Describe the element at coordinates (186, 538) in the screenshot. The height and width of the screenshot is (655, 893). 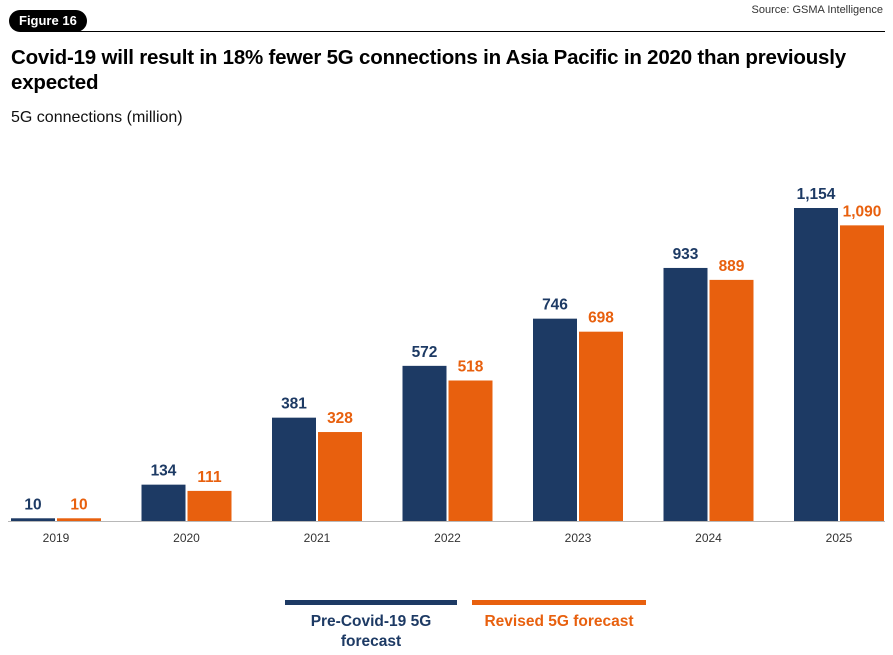
I see `x-tick-label-2020: 2020` at that location.